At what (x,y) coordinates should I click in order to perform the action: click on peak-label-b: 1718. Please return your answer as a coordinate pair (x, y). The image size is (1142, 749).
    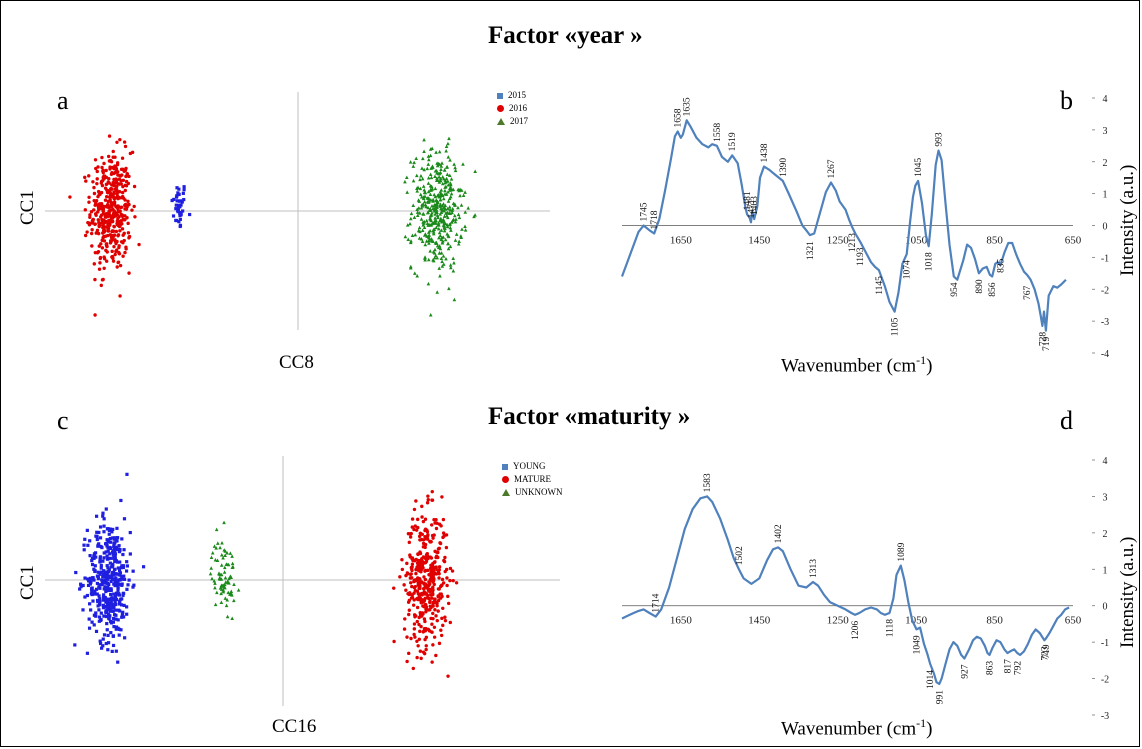
    Looking at the image, I should click on (655, 219).